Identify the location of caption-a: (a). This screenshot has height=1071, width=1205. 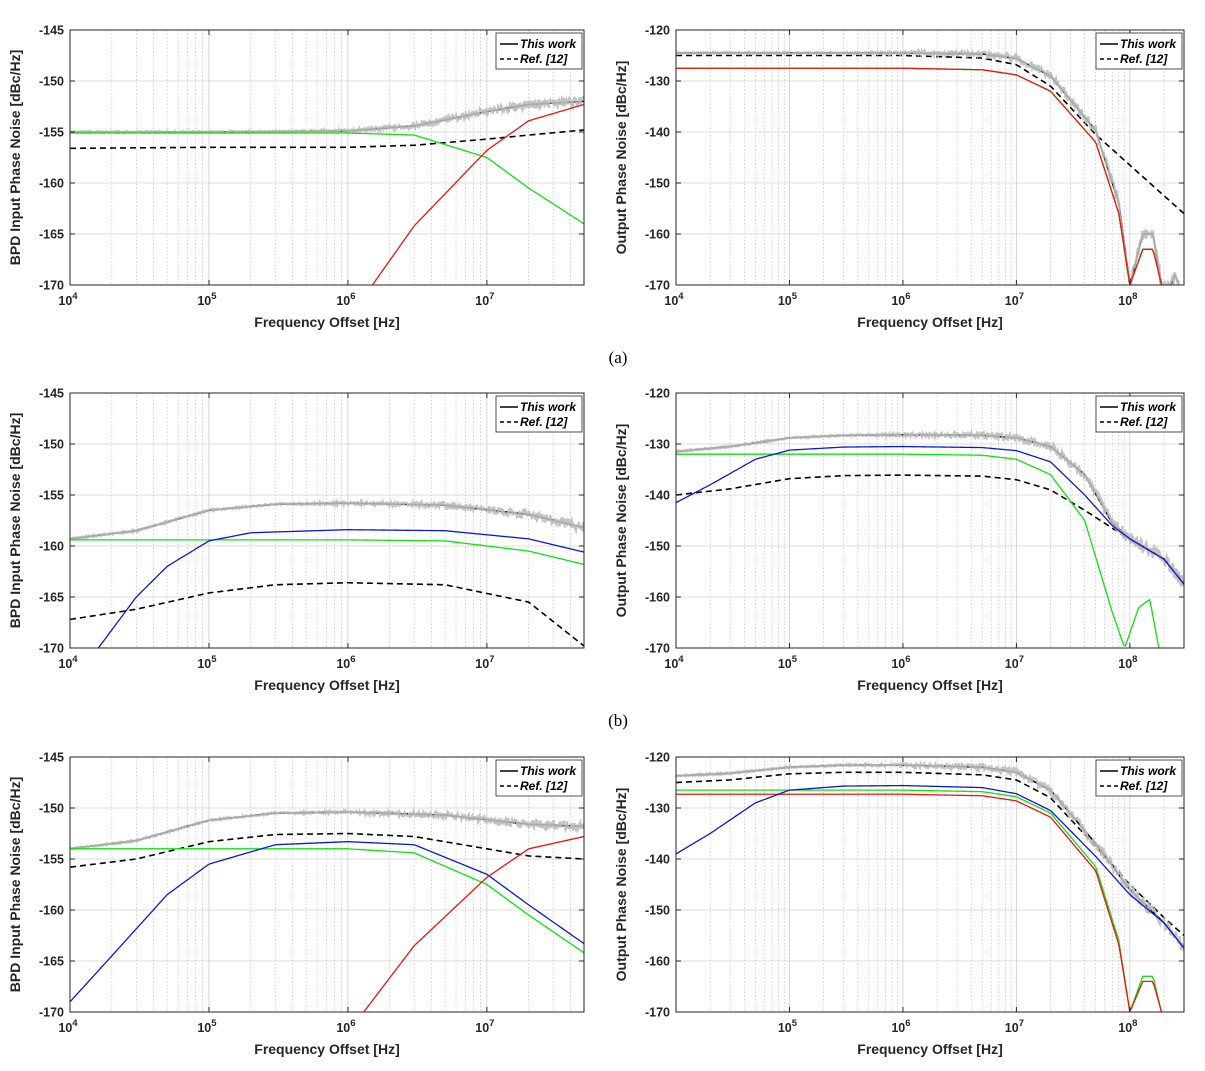
(618, 357).